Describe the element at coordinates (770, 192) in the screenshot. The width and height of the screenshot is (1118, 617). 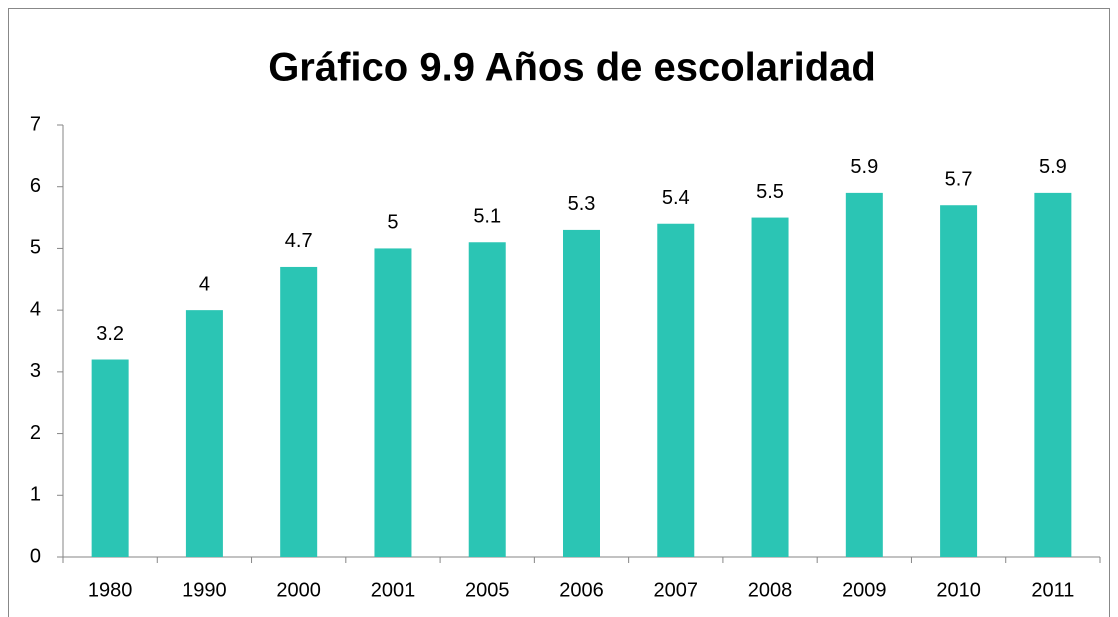
I see `data-label: 5.5` at that location.